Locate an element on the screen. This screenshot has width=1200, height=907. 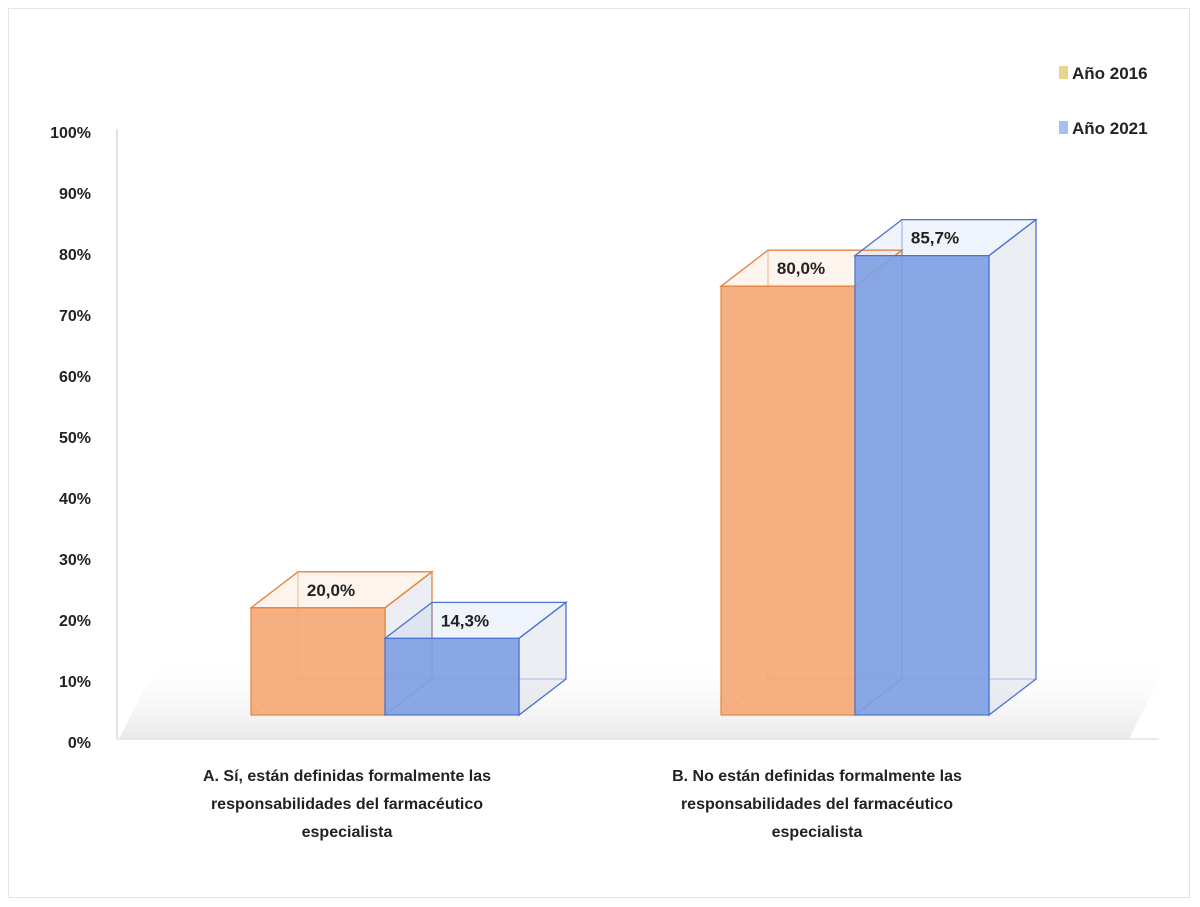
y-tick-label: 0% is located at coordinates (79, 743).